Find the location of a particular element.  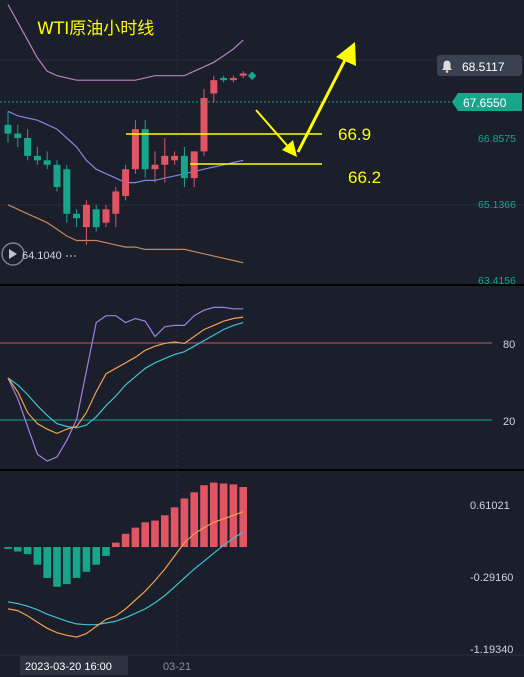

bell-icon is located at coordinates (447, 66).